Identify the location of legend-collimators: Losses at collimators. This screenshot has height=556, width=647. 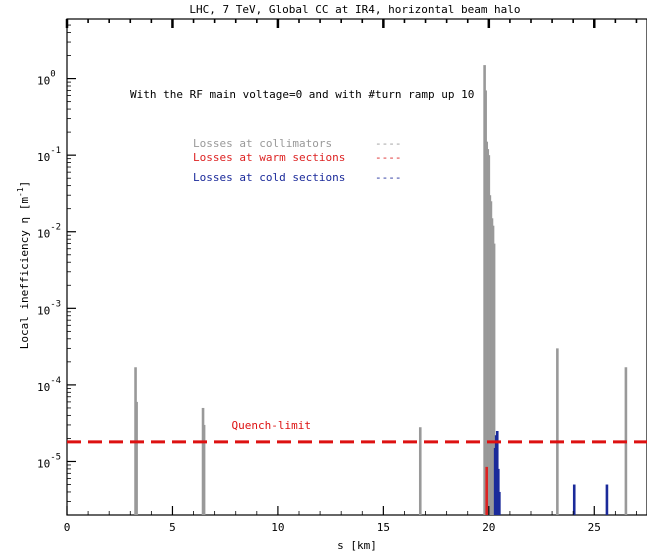
(262, 143).